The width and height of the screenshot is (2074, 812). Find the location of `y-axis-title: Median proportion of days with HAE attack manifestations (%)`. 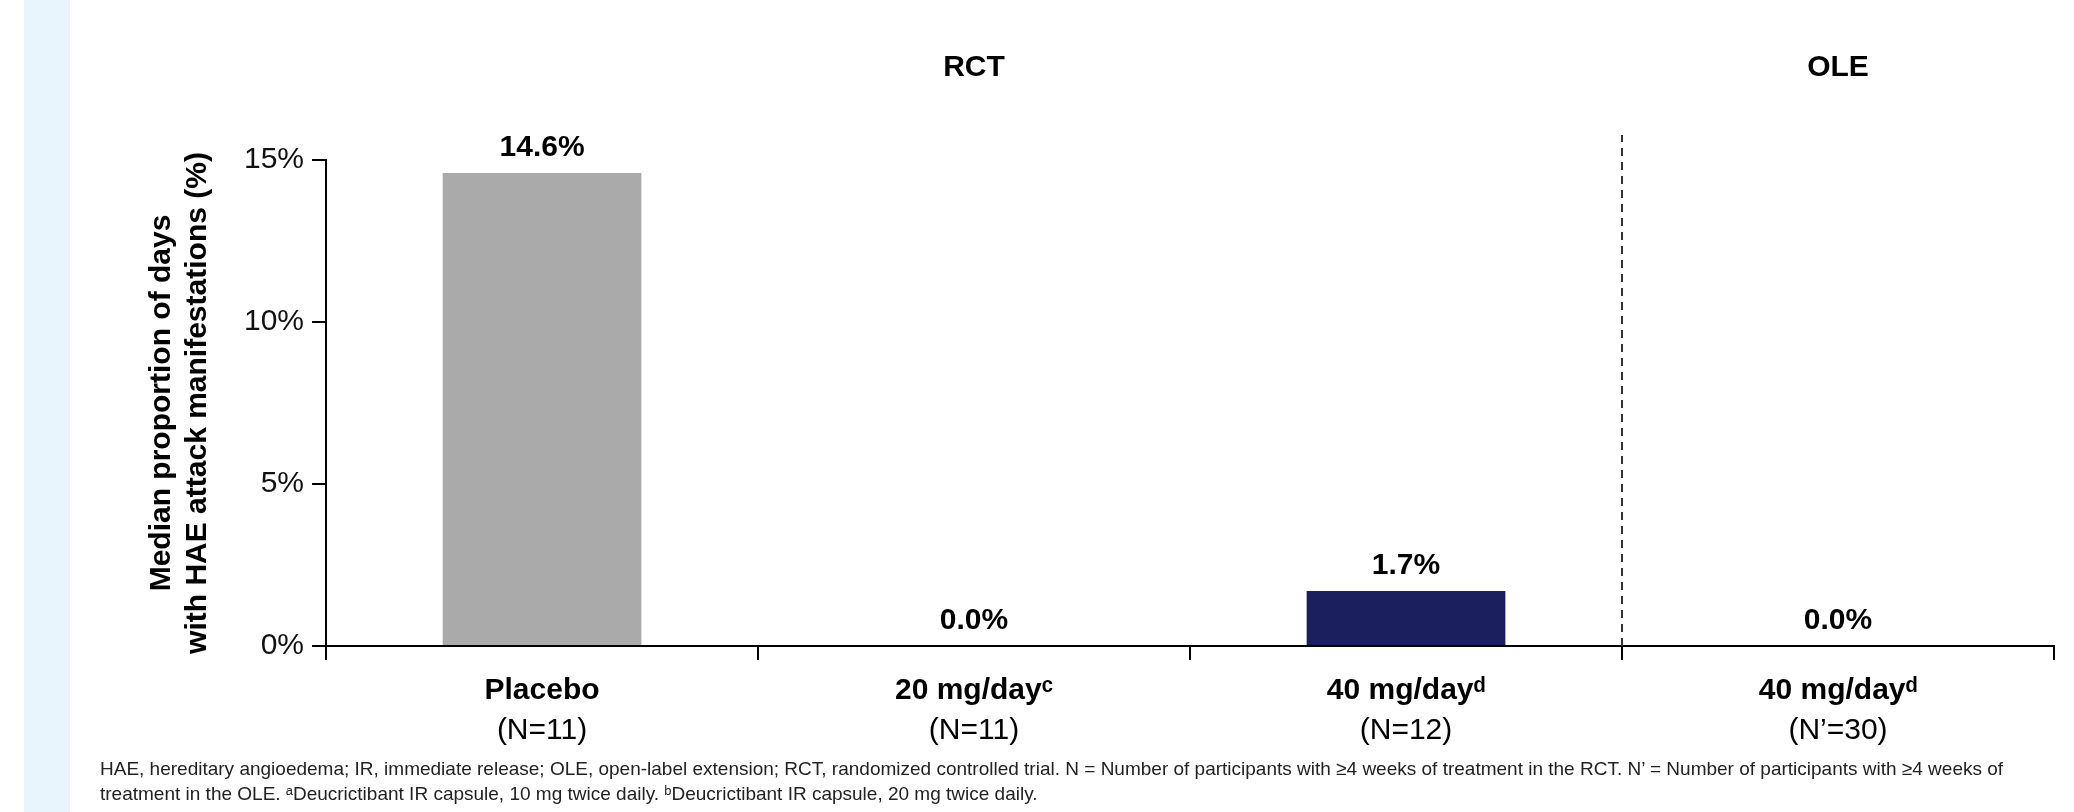

y-axis-title: Median proportion of days with HAE attack manifestations (%) is located at coordinates (178, 403).